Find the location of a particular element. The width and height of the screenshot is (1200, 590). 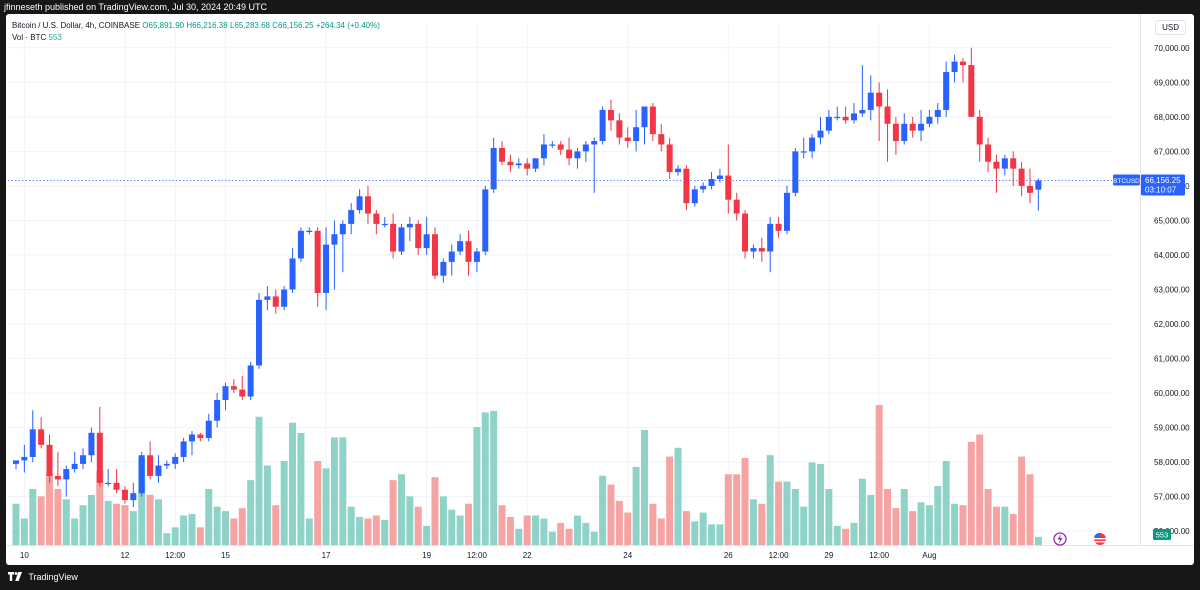

tradingview-logo-icon is located at coordinates (15, 578).